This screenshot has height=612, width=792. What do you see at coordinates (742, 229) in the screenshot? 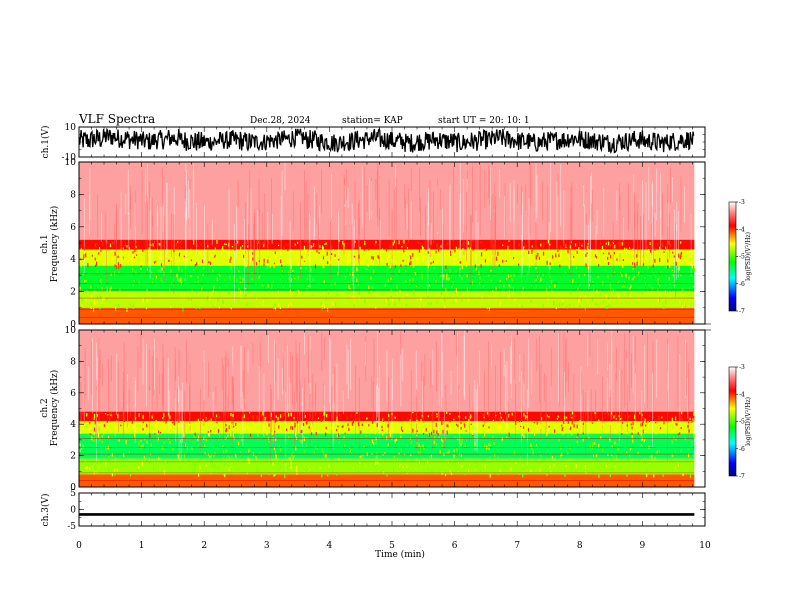
I see `colorbar-tick-label: -4` at bounding box center [742, 229].